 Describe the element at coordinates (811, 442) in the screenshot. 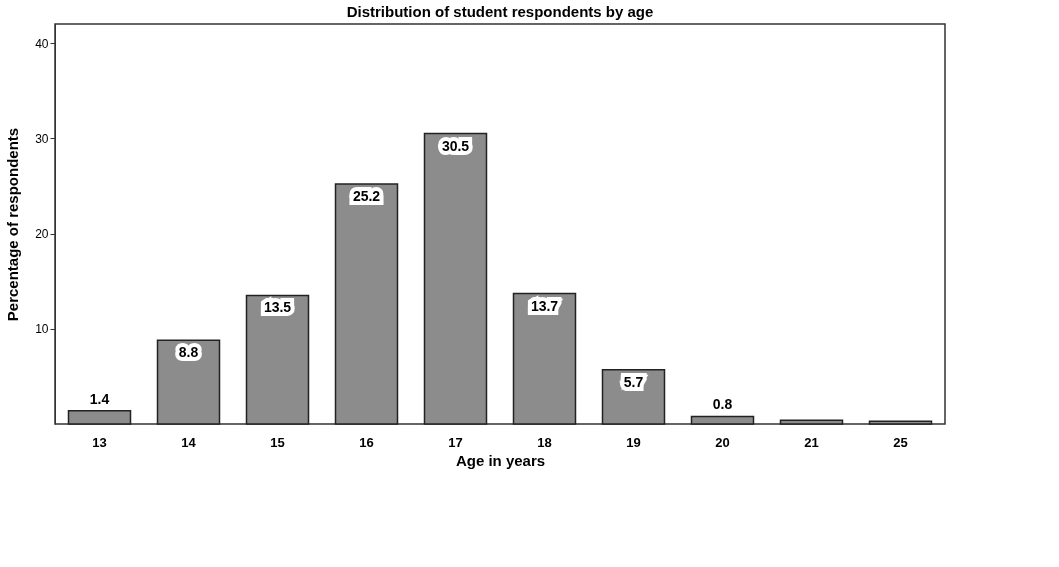

I see `x-tick-label: 21` at that location.